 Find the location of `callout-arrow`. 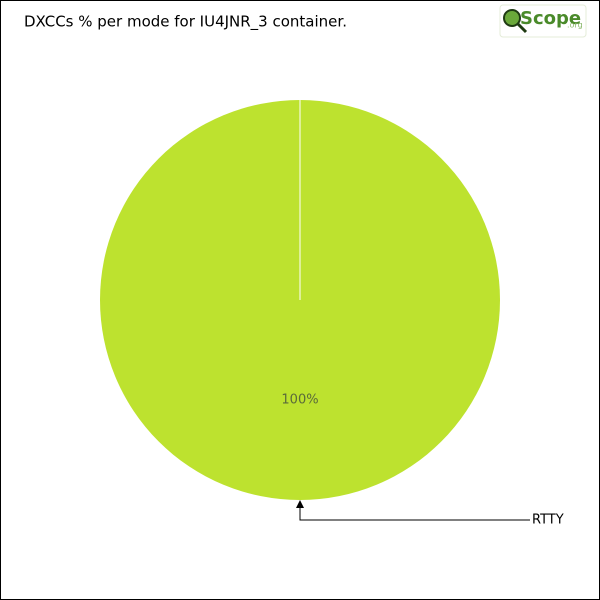

callout-arrow is located at coordinates (300, 504).